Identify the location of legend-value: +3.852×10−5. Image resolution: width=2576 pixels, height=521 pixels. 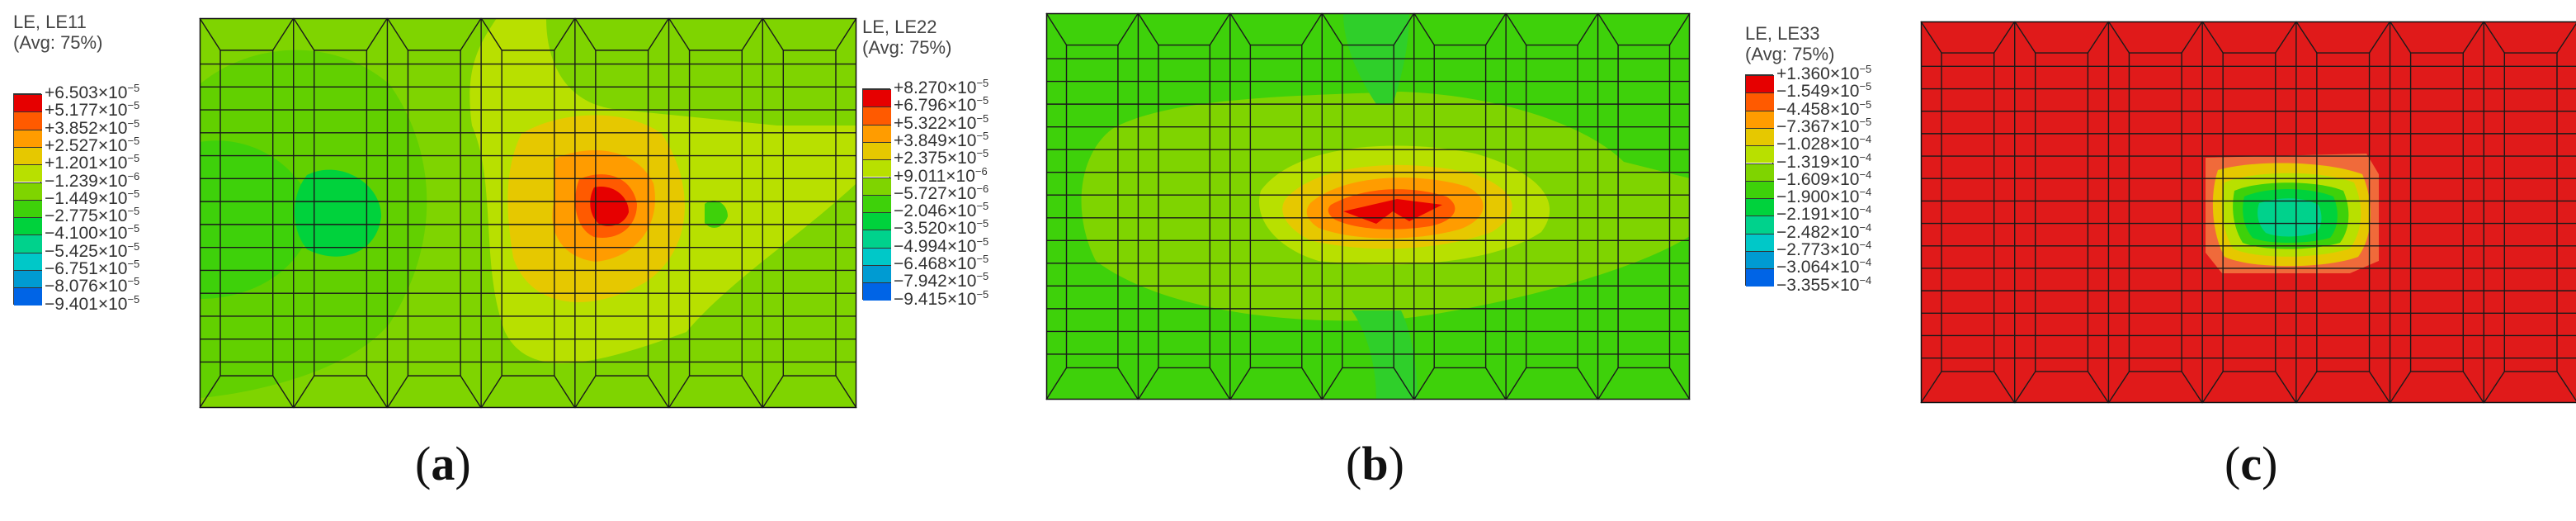
(92, 127).